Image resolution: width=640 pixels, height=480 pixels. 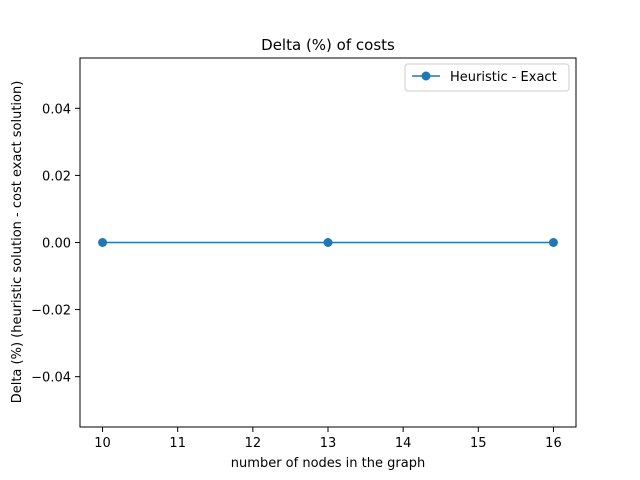 I want to click on y-tick-label: −0.04, so click(x=51, y=378).